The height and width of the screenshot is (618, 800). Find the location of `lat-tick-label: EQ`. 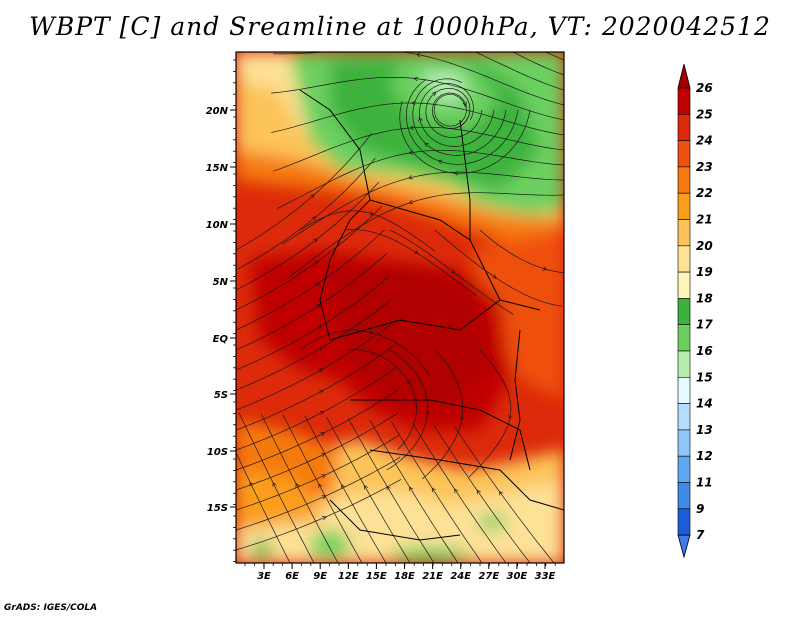

lat-tick-label: EQ is located at coordinates (221, 339).